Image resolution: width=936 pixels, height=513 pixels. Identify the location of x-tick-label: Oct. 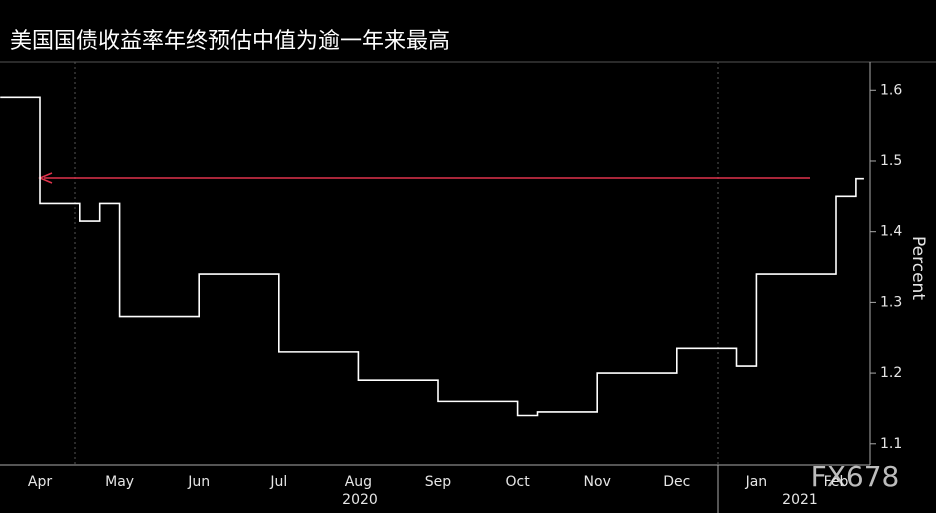
(517, 482).